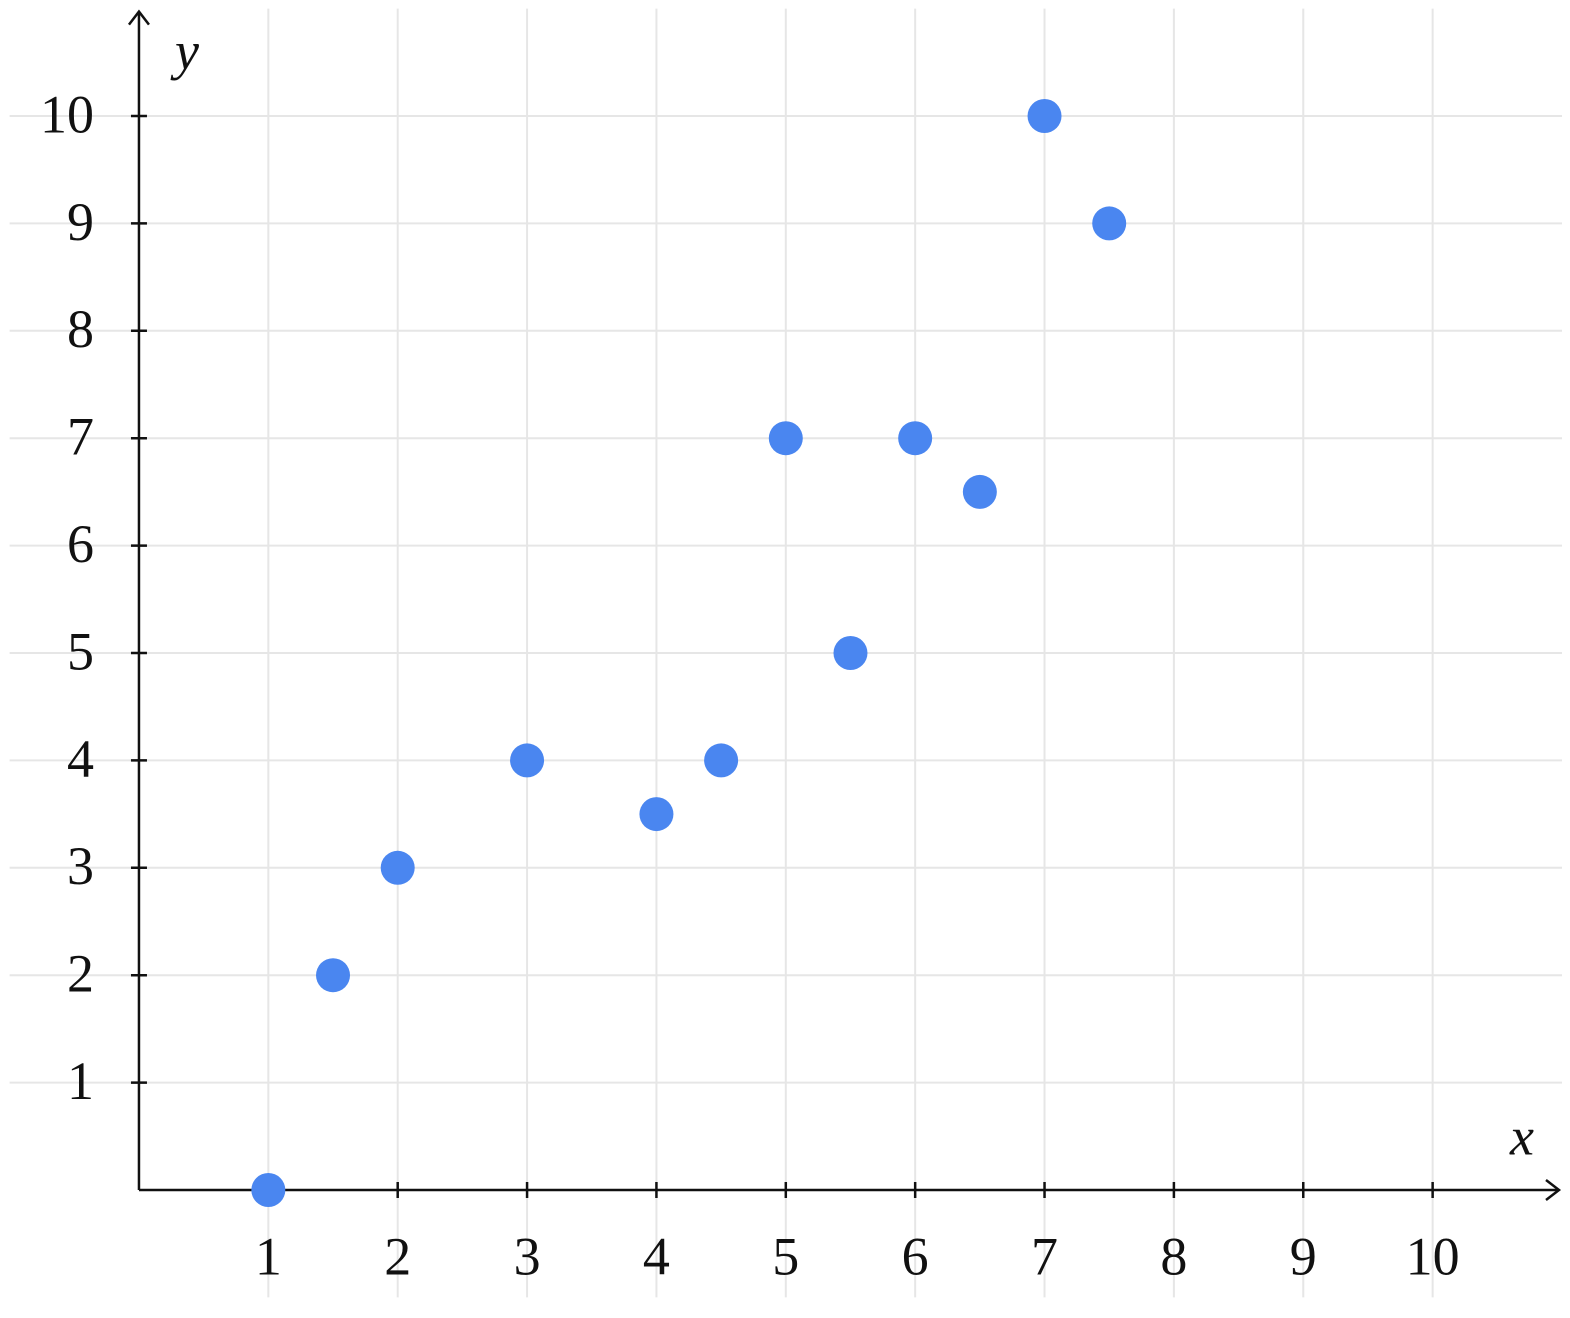  What do you see at coordinates (1303, 1256) in the screenshot?
I see `x-tick-label: 9` at bounding box center [1303, 1256].